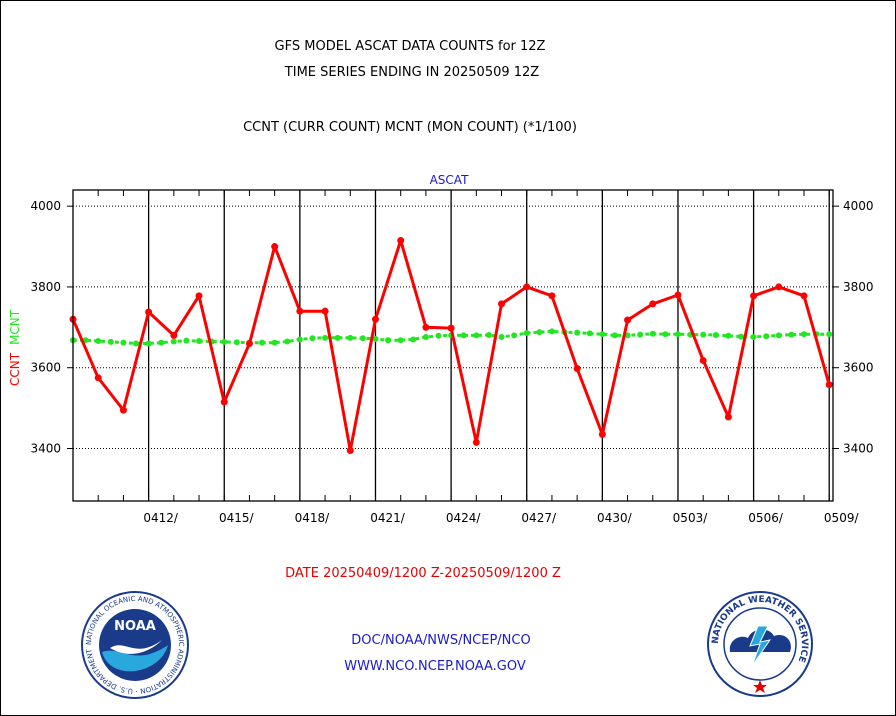  What do you see at coordinates (237, 518) in the screenshot?
I see `x-tick-label: 0415/` at bounding box center [237, 518].